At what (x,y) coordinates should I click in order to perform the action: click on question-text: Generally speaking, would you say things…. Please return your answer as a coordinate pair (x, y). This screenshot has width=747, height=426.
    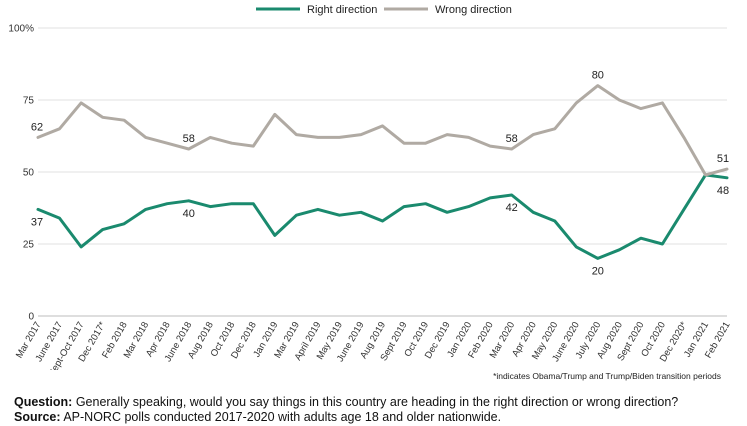
    Looking at the image, I should click on (375, 402).